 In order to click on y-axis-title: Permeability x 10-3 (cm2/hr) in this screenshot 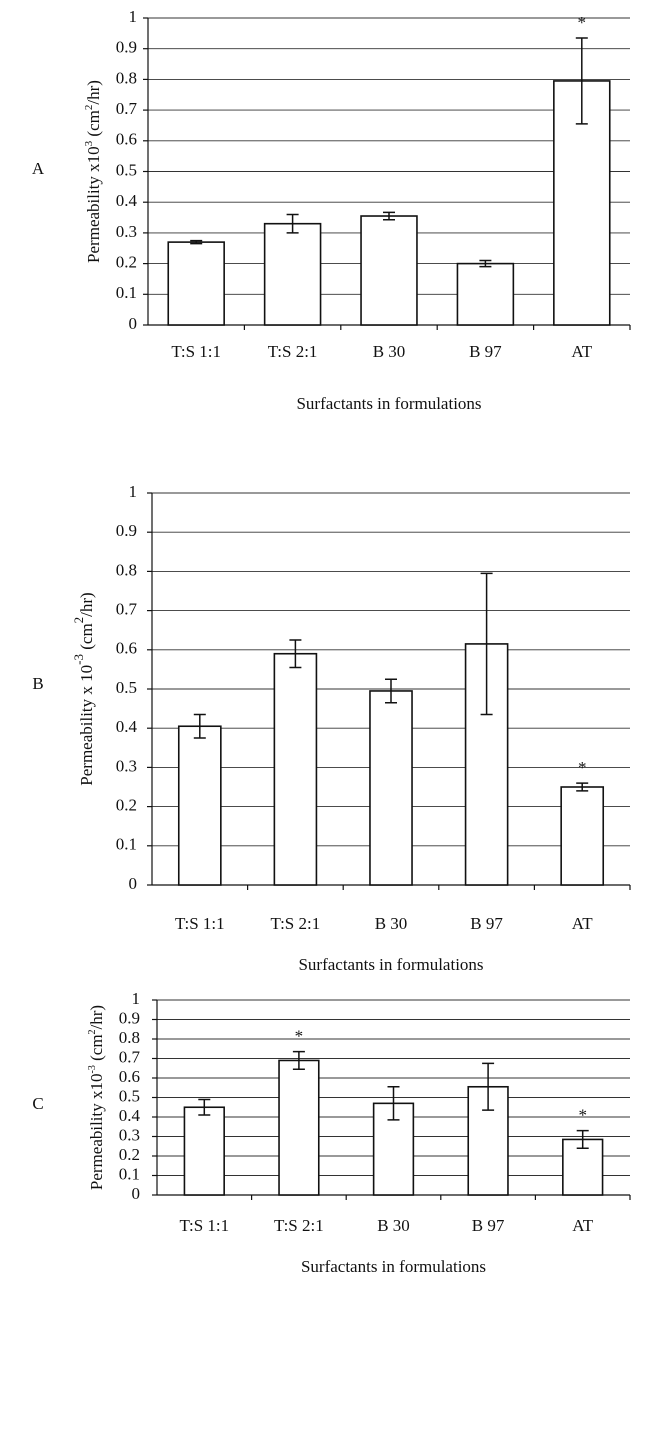, I will do `click(83, 688)`.